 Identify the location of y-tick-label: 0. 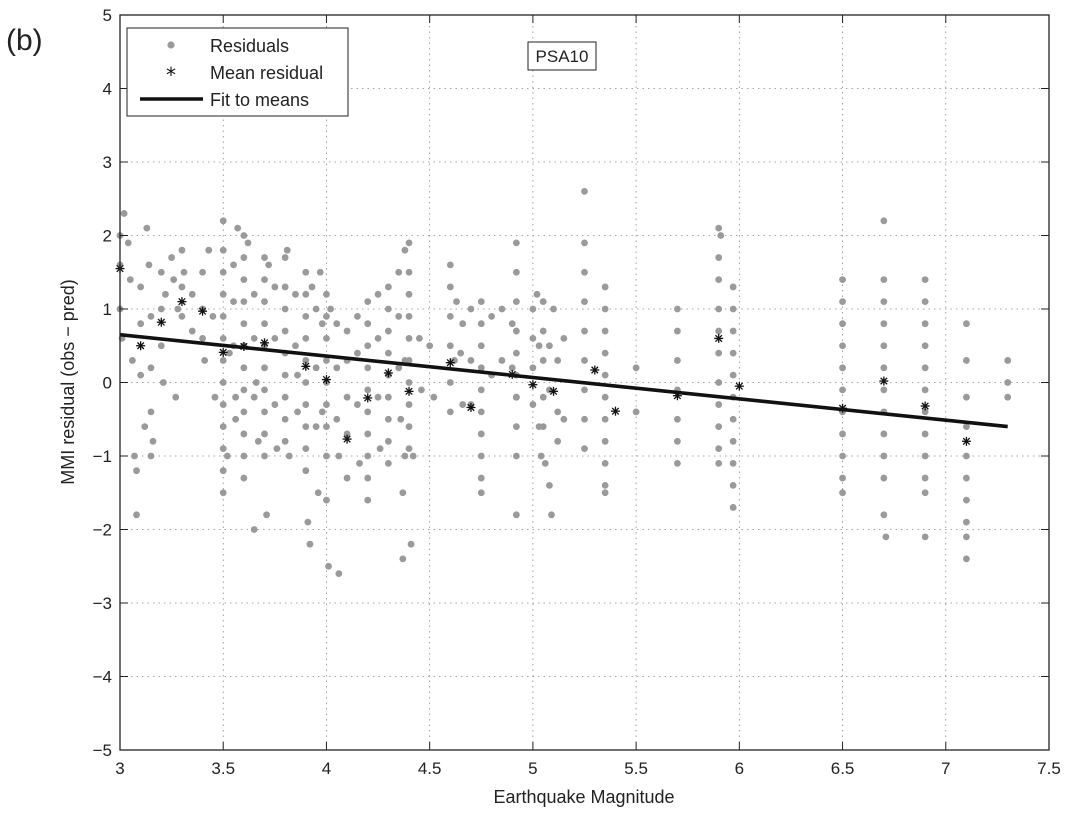
(107, 383).